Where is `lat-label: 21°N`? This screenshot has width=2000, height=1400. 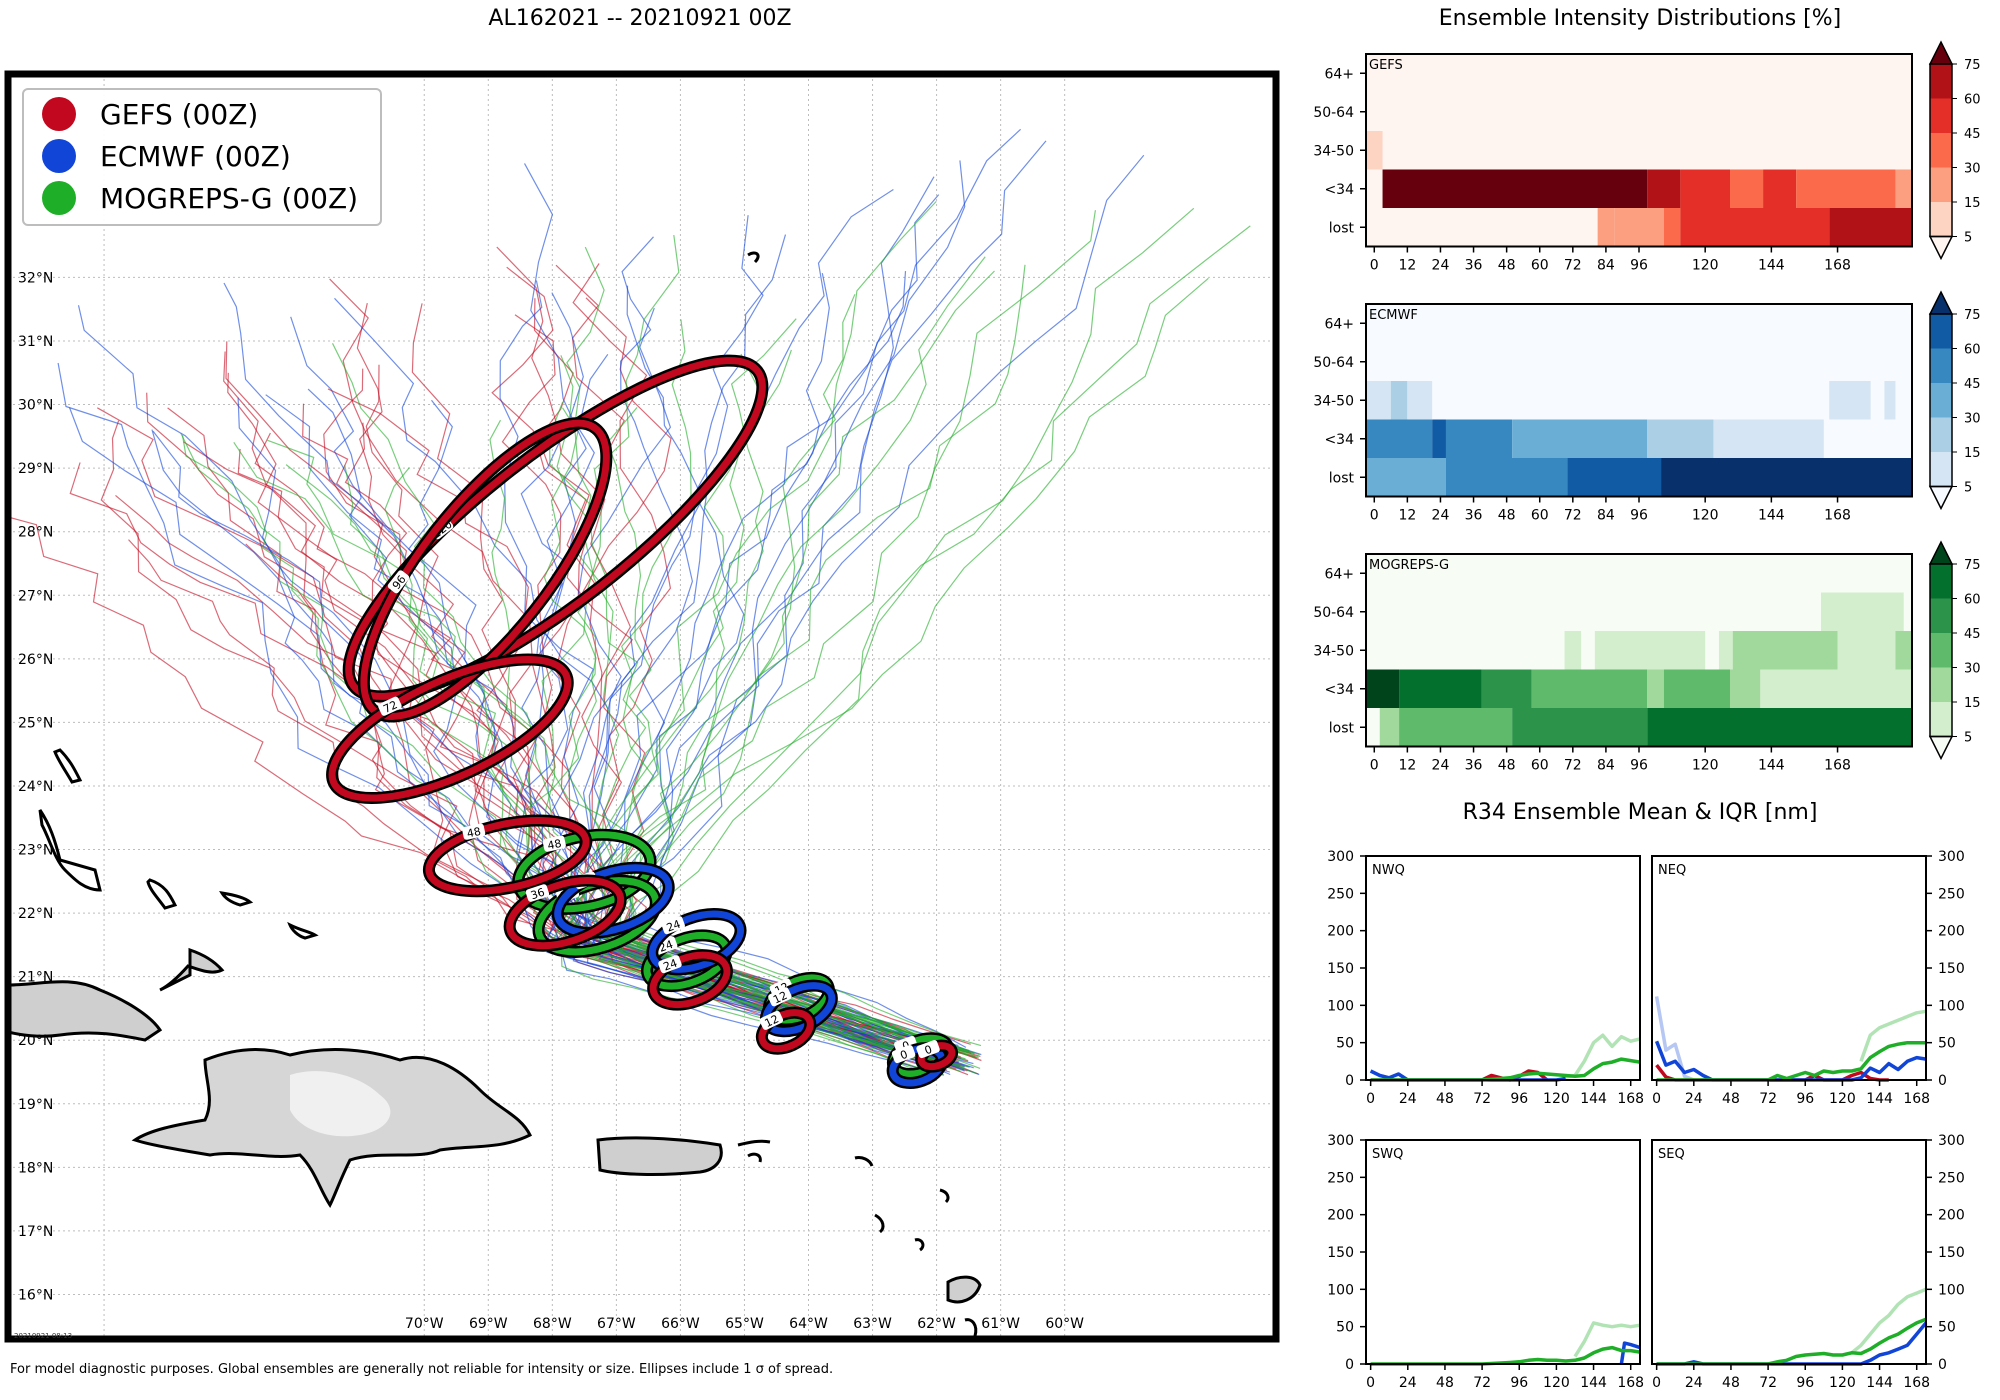 lat-label: 21°N is located at coordinates (35, 978).